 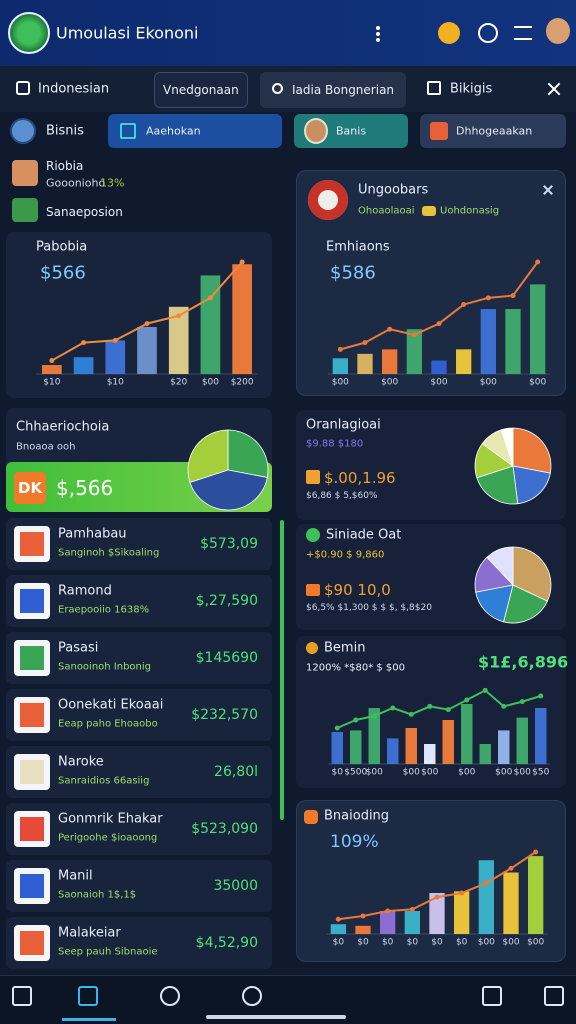 What do you see at coordinates (81, 762) in the screenshot?
I see `item-name: Naroke` at bounding box center [81, 762].